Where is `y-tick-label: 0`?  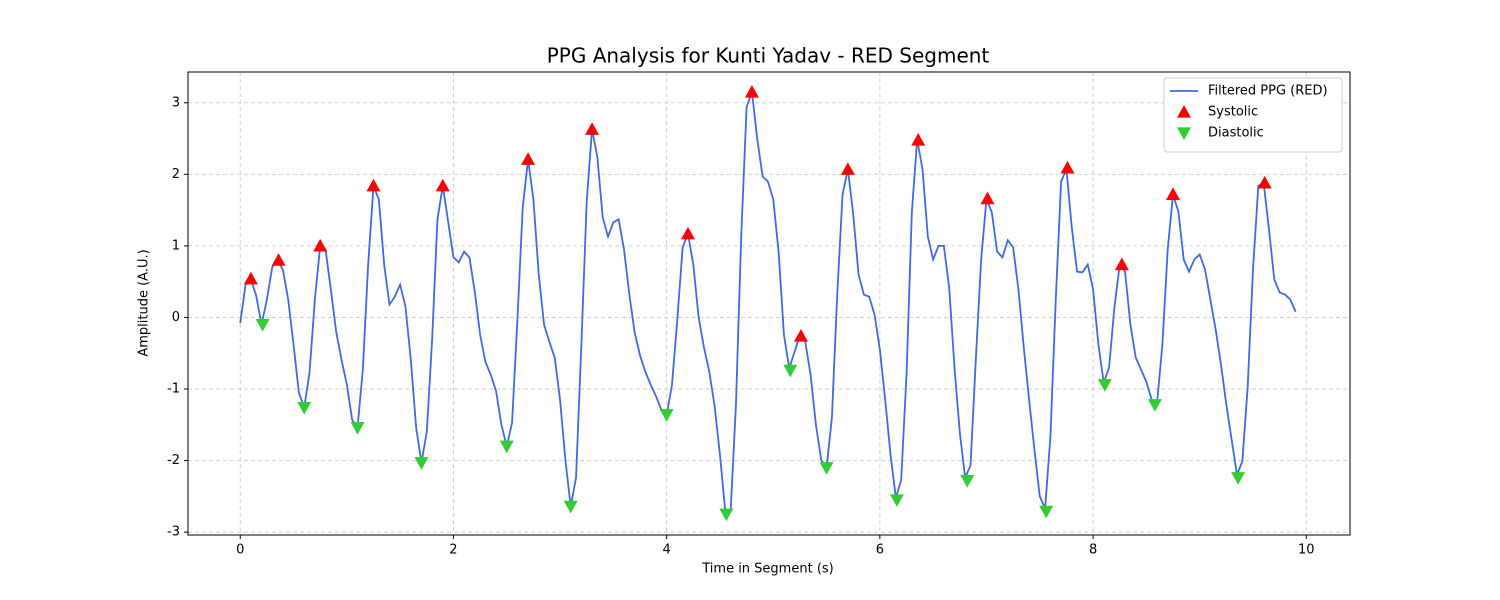
y-tick-label: 0 is located at coordinates (176, 317).